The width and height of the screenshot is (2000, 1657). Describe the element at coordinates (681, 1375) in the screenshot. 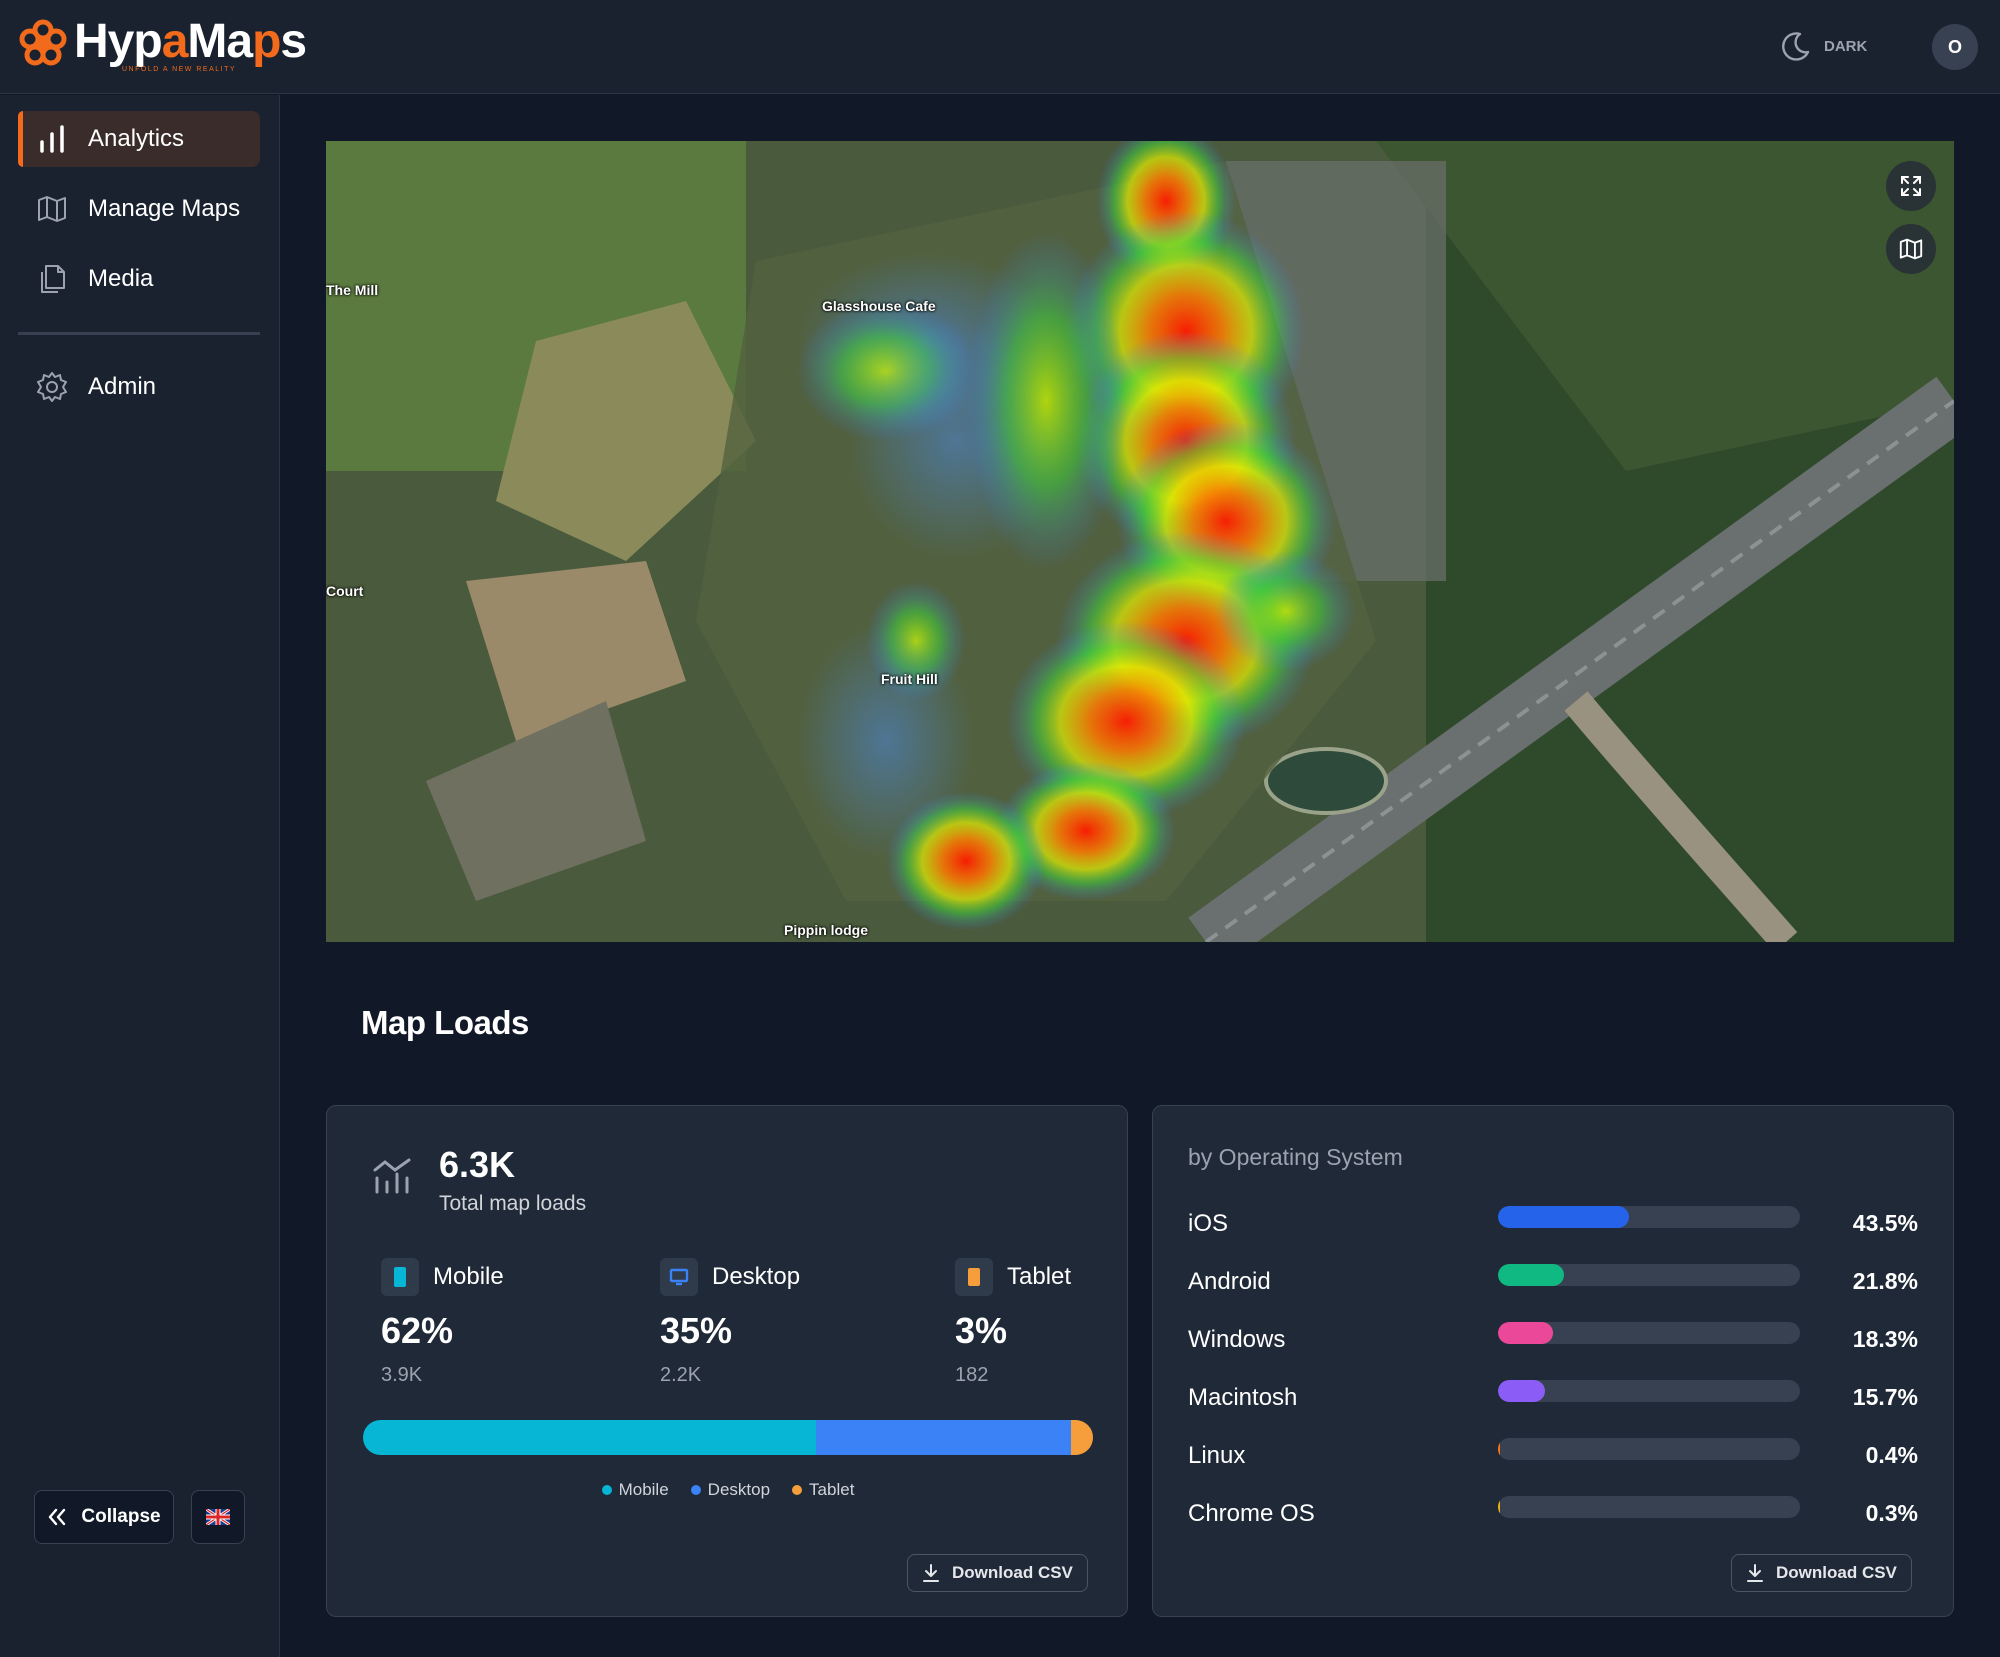

I see `device-count: 2.2K` at that location.